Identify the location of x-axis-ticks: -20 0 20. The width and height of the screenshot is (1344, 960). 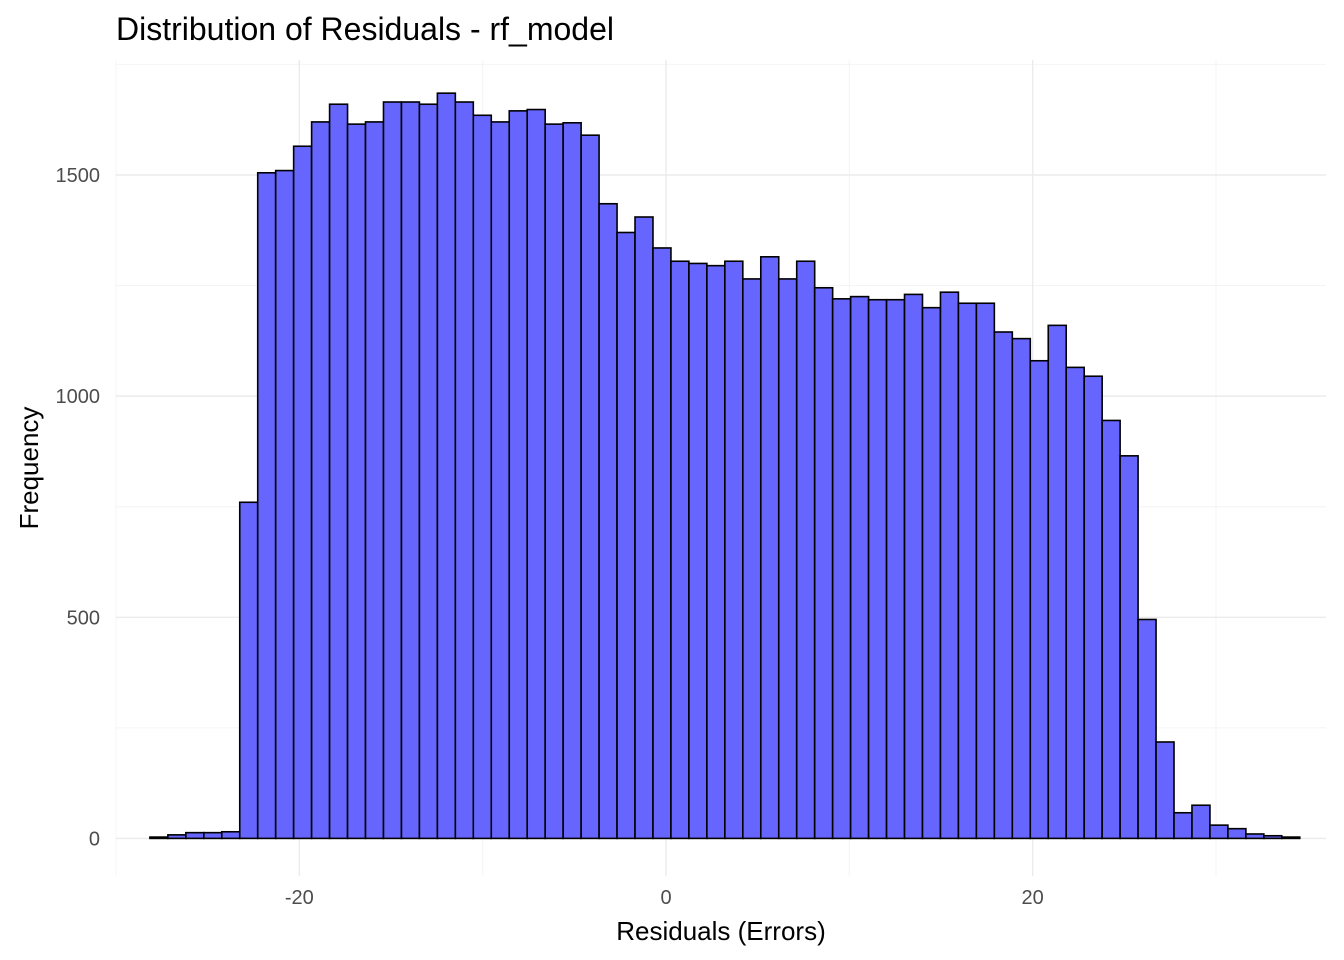
(664, 898).